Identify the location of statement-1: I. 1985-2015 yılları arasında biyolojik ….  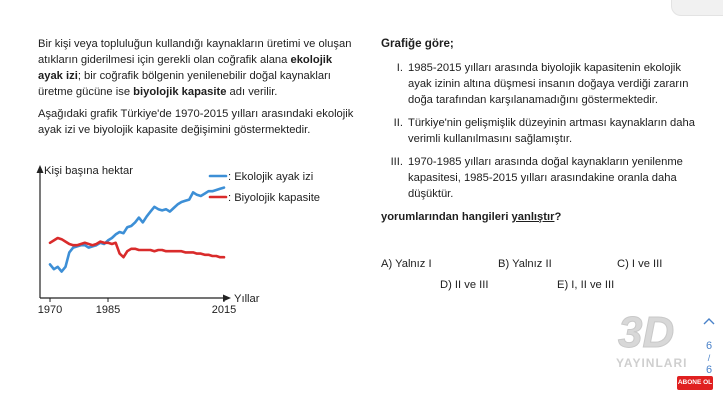
(543, 84).